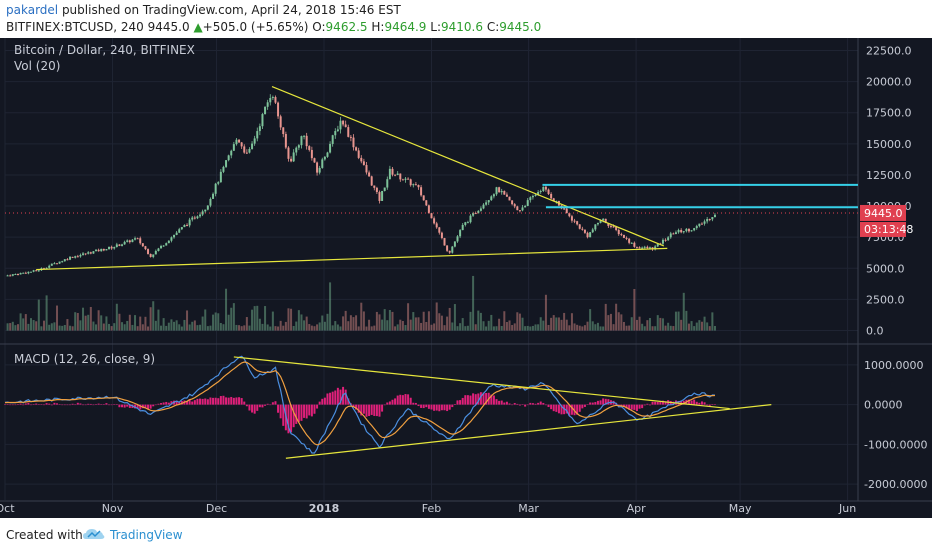 The image size is (932, 550). Describe the element at coordinates (889, 50) in the screenshot. I see `price-axis-tick-label: 22500.0` at that location.